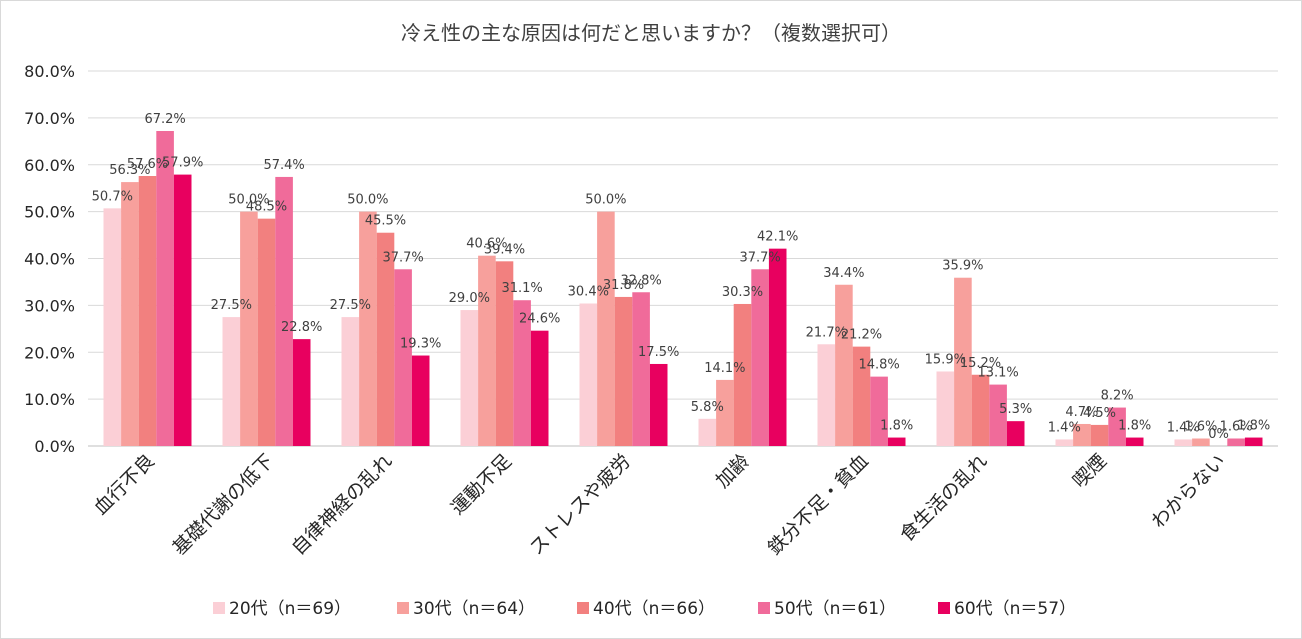 The image size is (1302, 639). What do you see at coordinates (504, 249) in the screenshot?
I see `data-label: 39.4%` at bounding box center [504, 249].